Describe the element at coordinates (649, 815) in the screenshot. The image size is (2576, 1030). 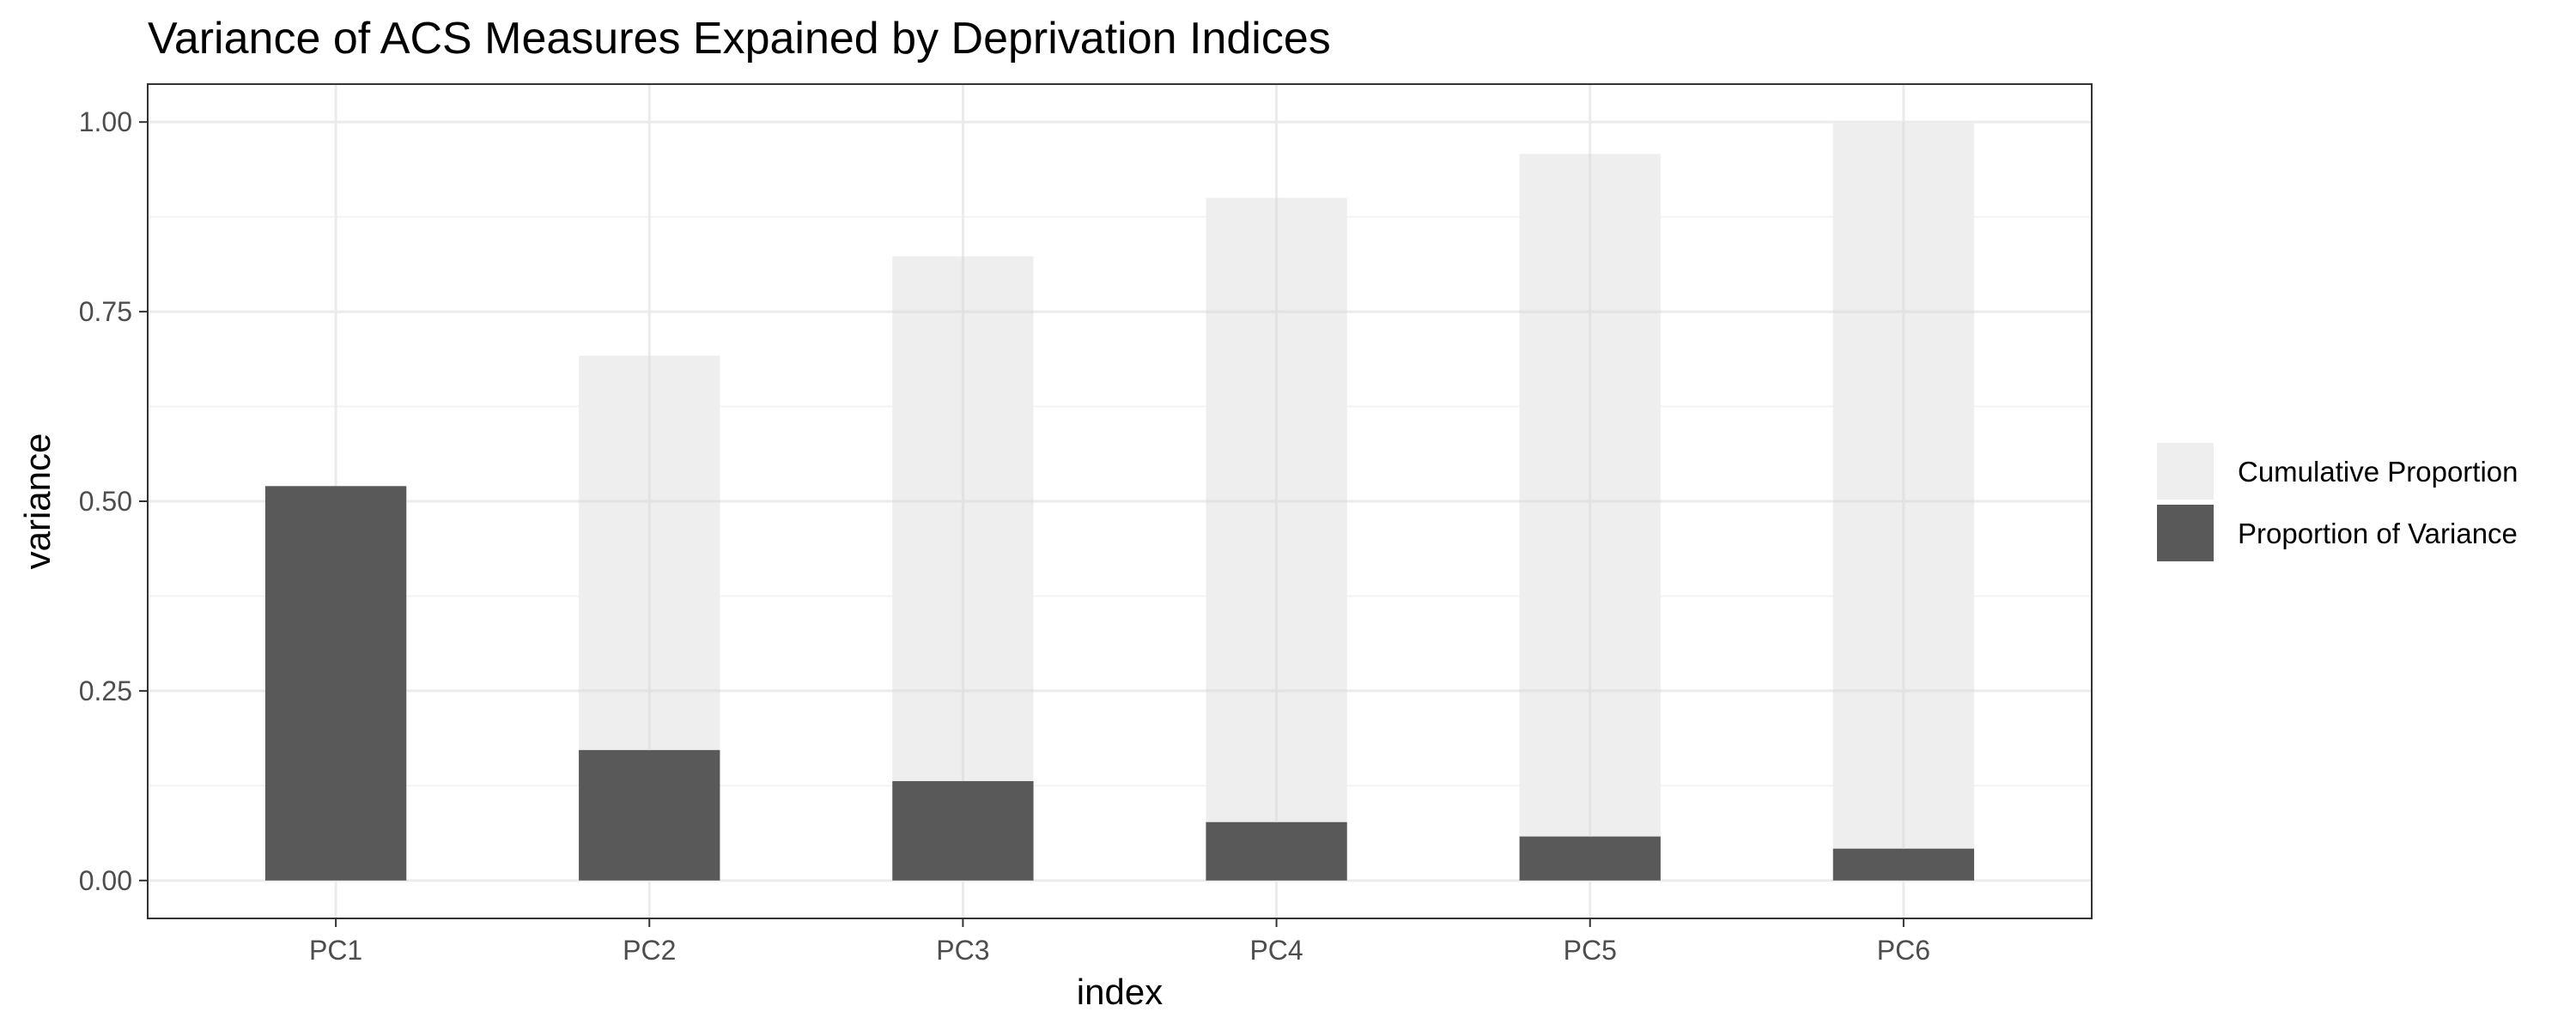
I see `variance-bar-PC2` at that location.